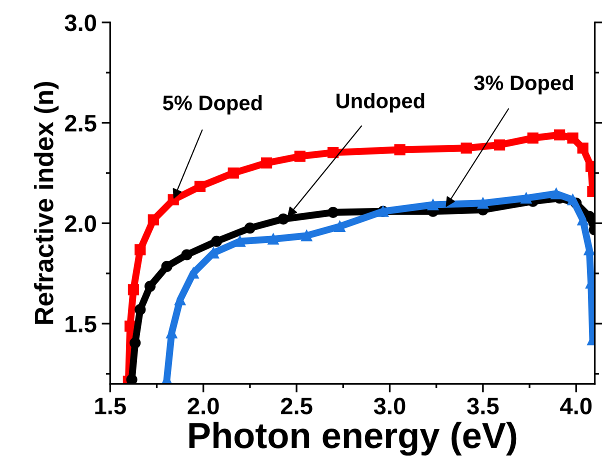  Describe the element at coordinates (483, 406) in the screenshot. I see `x-tick-label: 3.5` at that location.